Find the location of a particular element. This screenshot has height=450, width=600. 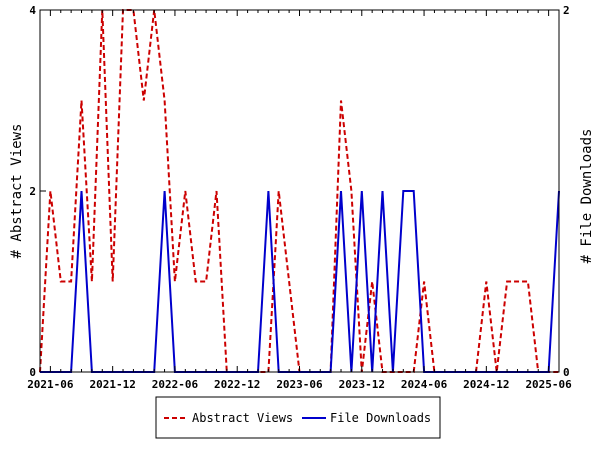

y2-axis-title: # File Downloads is located at coordinates (587, 196).